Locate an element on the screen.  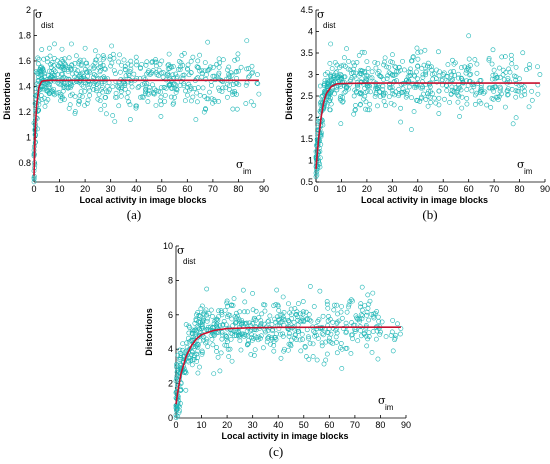
y-tick-label: 0.5 is located at coordinates (306, 182).